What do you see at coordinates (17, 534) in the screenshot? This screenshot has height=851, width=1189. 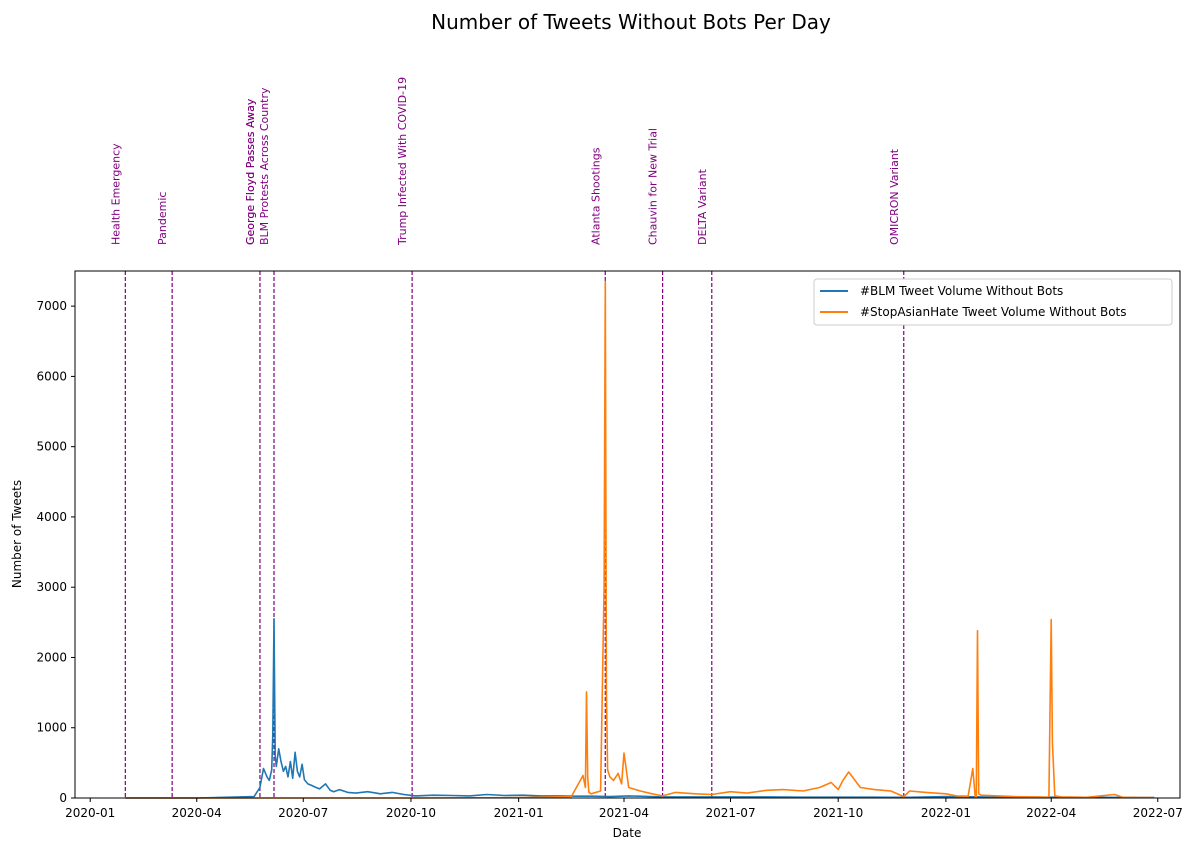 I see `y-axis-label: Number of Tweets` at bounding box center [17, 534].